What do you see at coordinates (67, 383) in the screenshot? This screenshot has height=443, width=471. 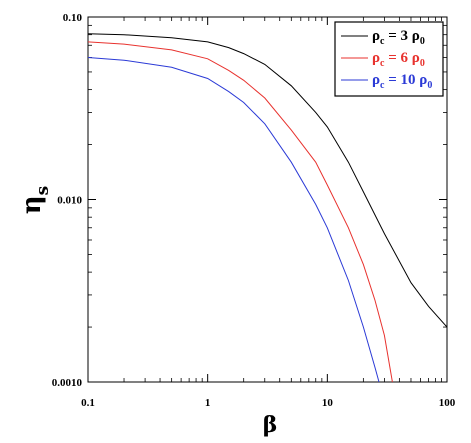 I see `y-tick-label: 0.0010` at bounding box center [67, 383].